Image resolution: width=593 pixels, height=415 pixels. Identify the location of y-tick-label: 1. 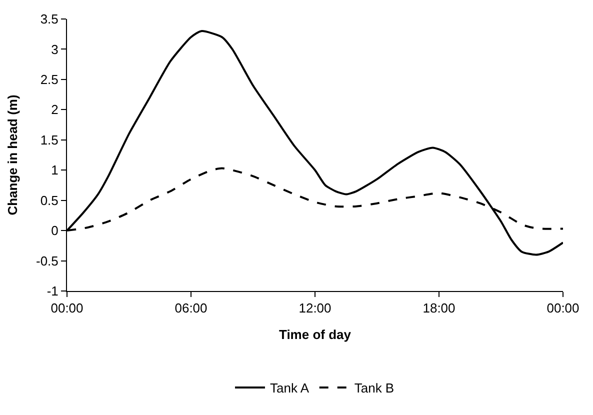
(54, 170).